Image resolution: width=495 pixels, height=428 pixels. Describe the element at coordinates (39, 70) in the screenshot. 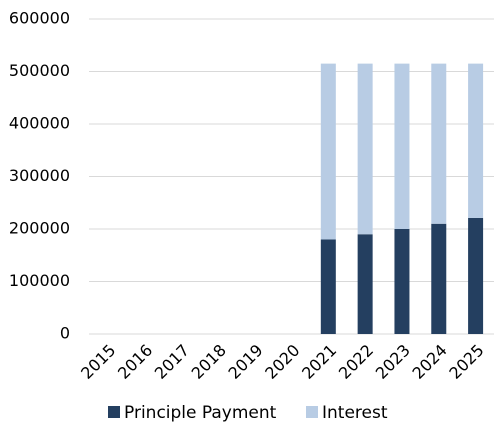

I see `y-tick-label: 500000` at that location.